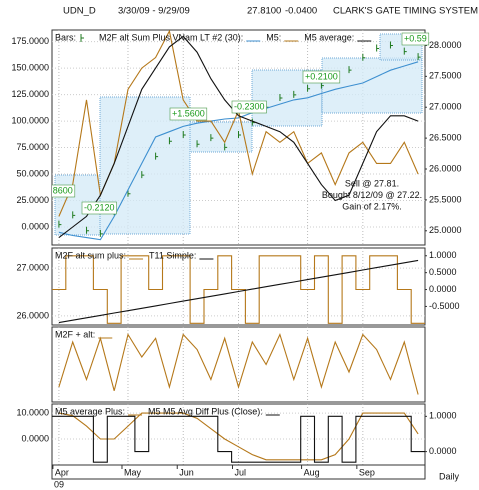 The width and height of the screenshot is (479, 490). What do you see at coordinates (82, 38) in the screenshot?
I see `legend-swatch` at bounding box center [82, 38].